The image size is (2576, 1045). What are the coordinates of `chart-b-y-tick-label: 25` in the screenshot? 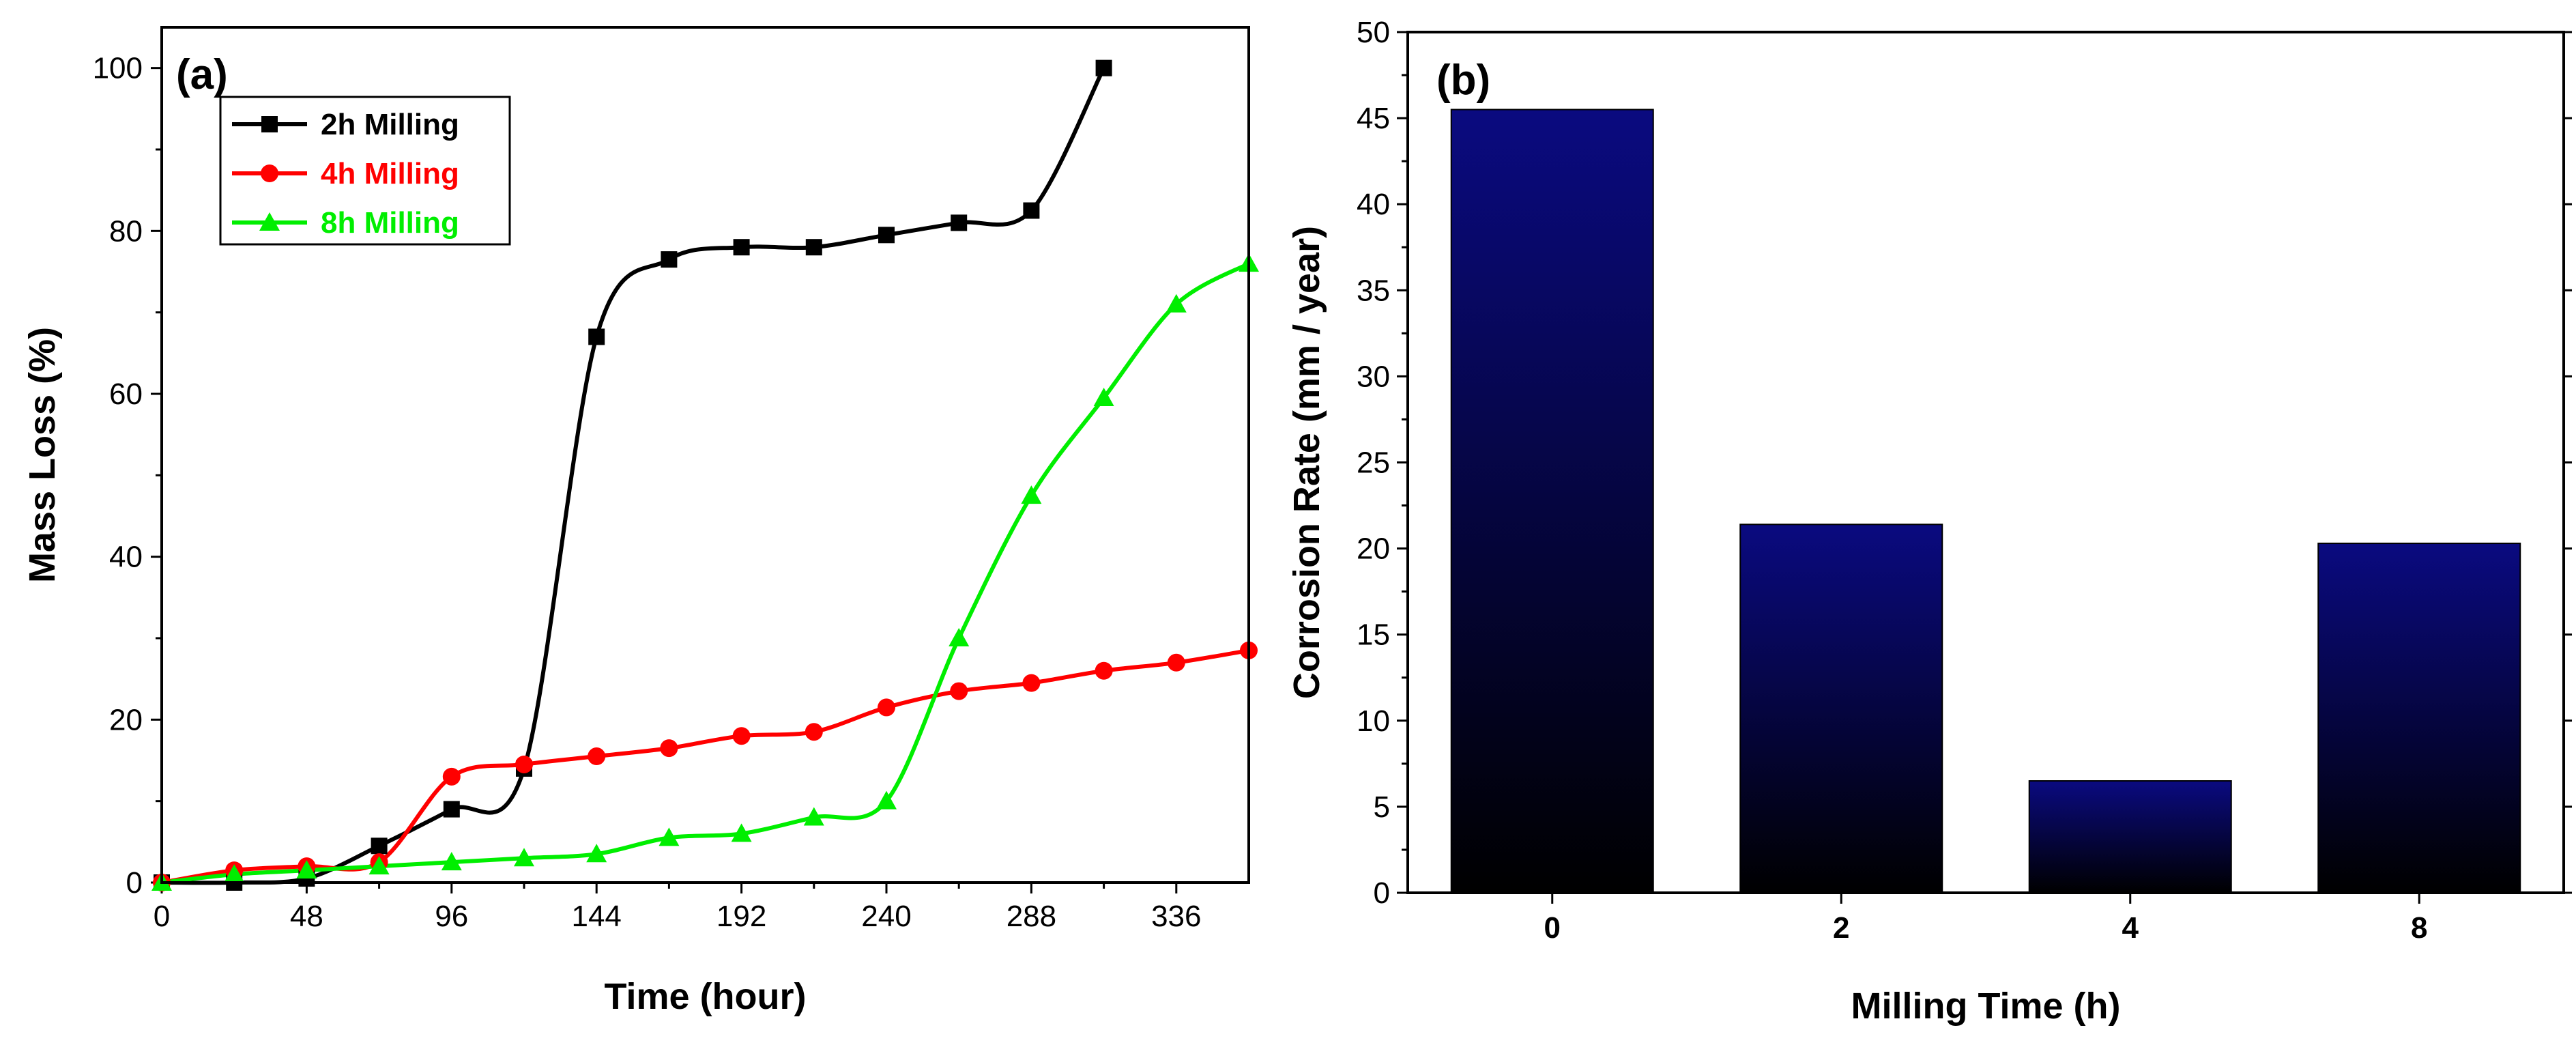 It's located at (1373, 463).